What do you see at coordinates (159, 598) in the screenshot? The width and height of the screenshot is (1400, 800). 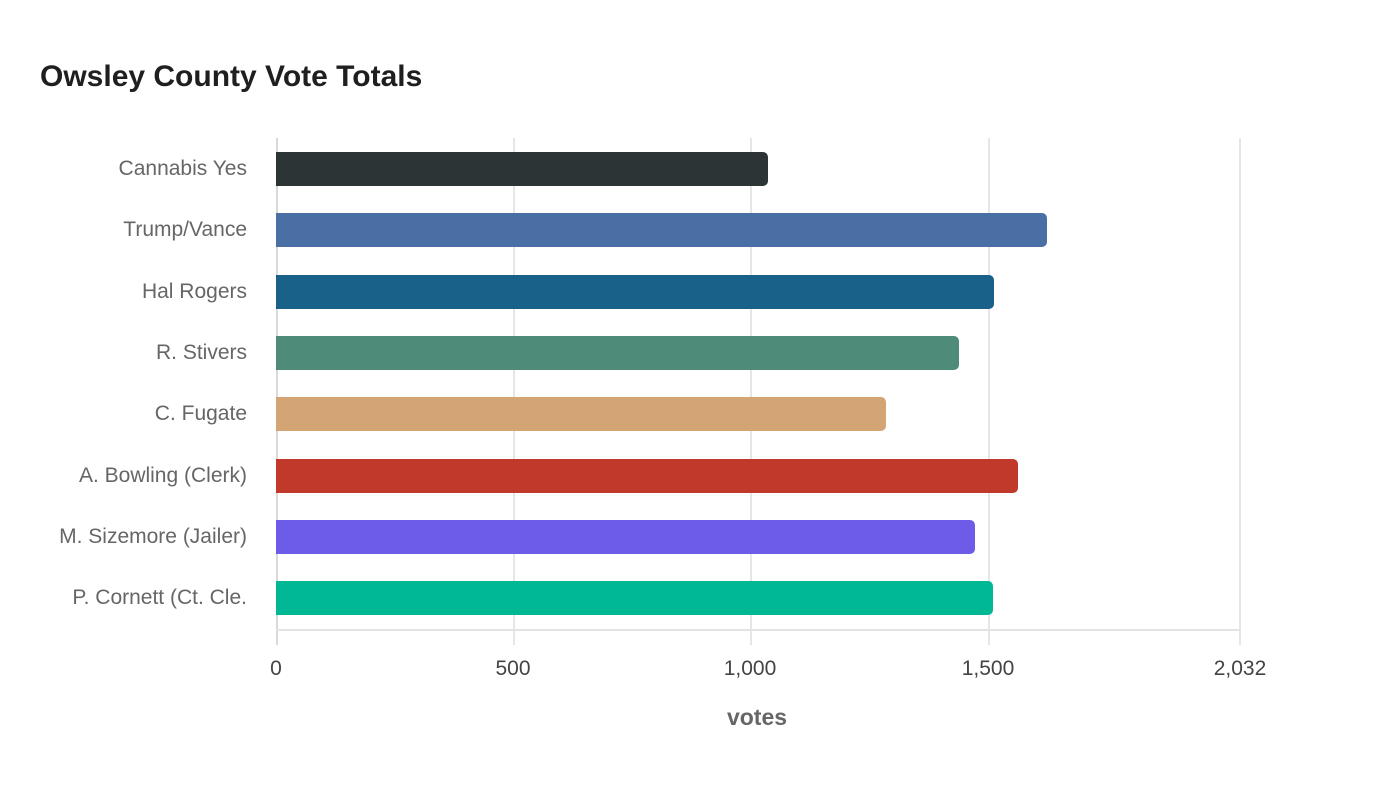 I see `y-tick-label: P. Cornett (Ct. Cle.` at bounding box center [159, 598].